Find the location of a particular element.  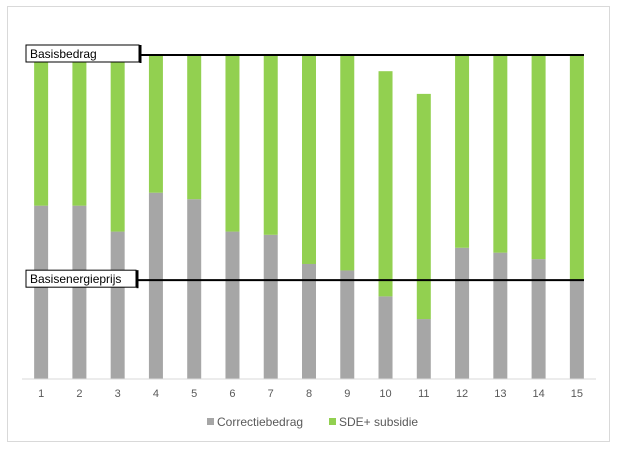

x-tick-label-15: 15 is located at coordinates (577, 394).